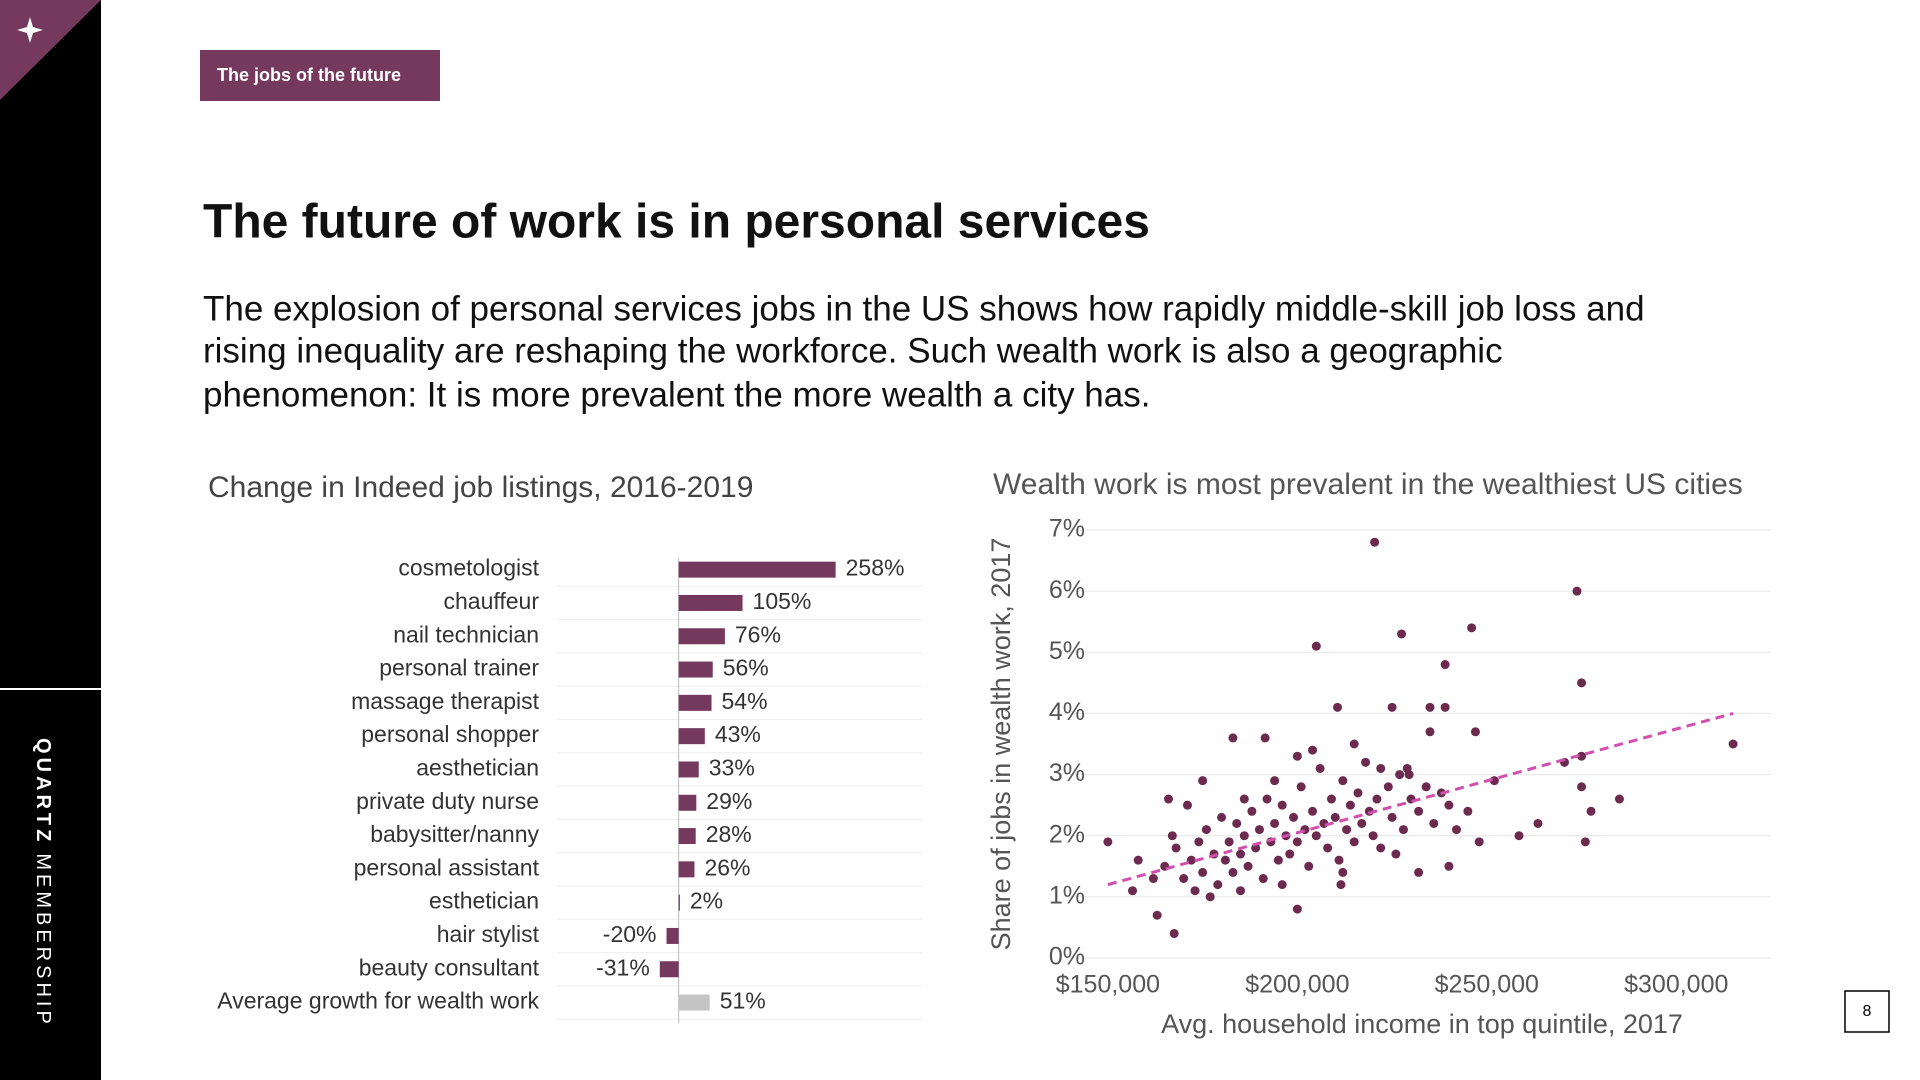 Image resolution: width=1920 pixels, height=1080 pixels. What do you see at coordinates (449, 967) in the screenshot?
I see `category-label: beauty consultant` at bounding box center [449, 967].